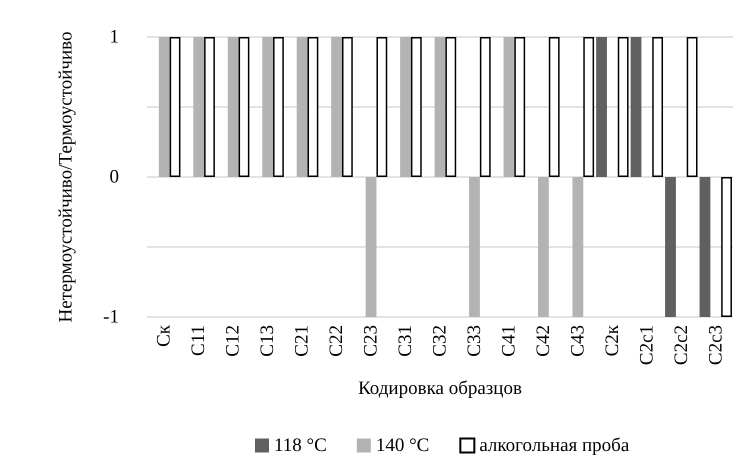 This screenshot has width=737, height=464. What do you see at coordinates (164, 335) in the screenshot?
I see `x-tick-label: Ск` at bounding box center [164, 335].